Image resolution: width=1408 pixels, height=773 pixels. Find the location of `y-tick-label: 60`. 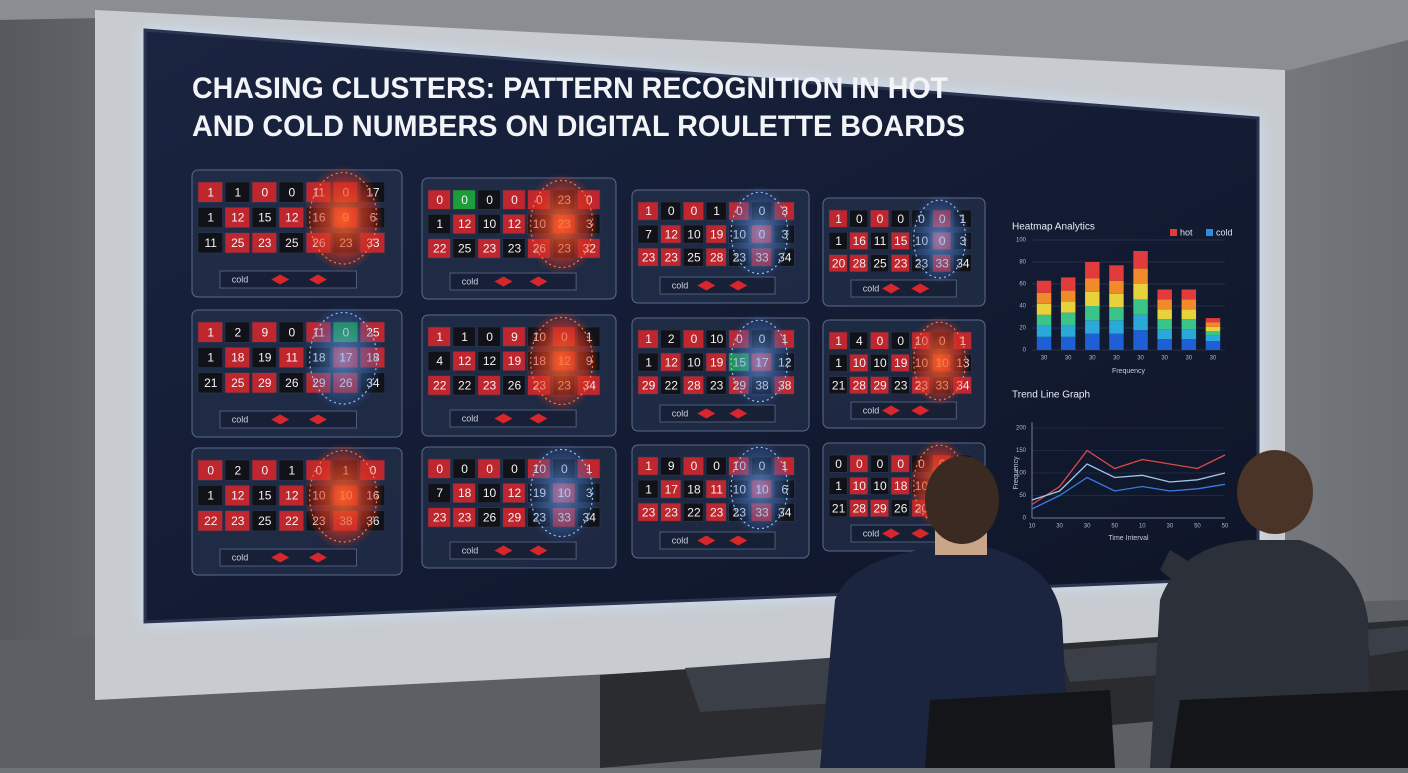

y-tick-label: 60 is located at coordinates (1022, 285).